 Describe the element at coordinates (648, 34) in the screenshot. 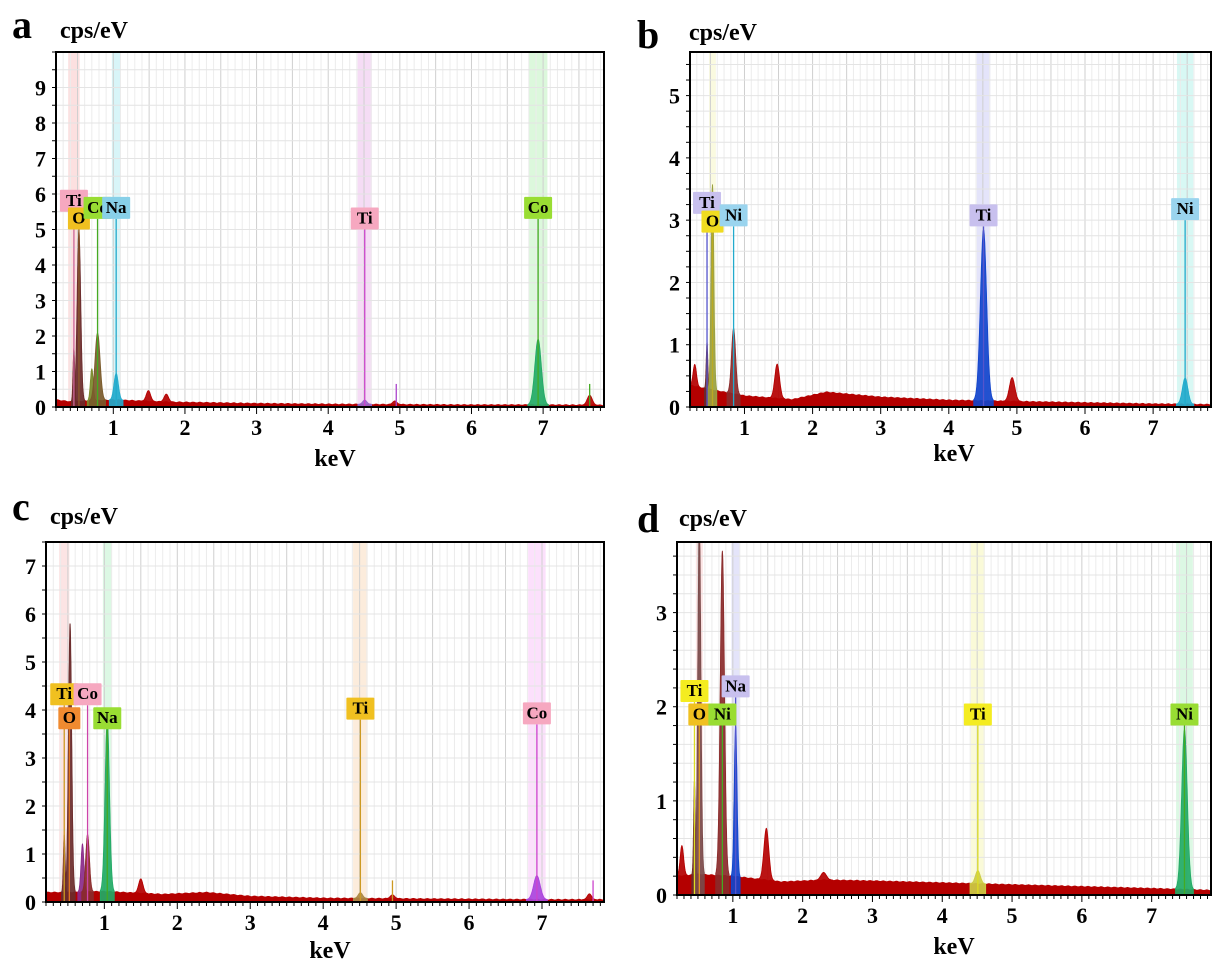

I see `panel-letter: b` at that location.